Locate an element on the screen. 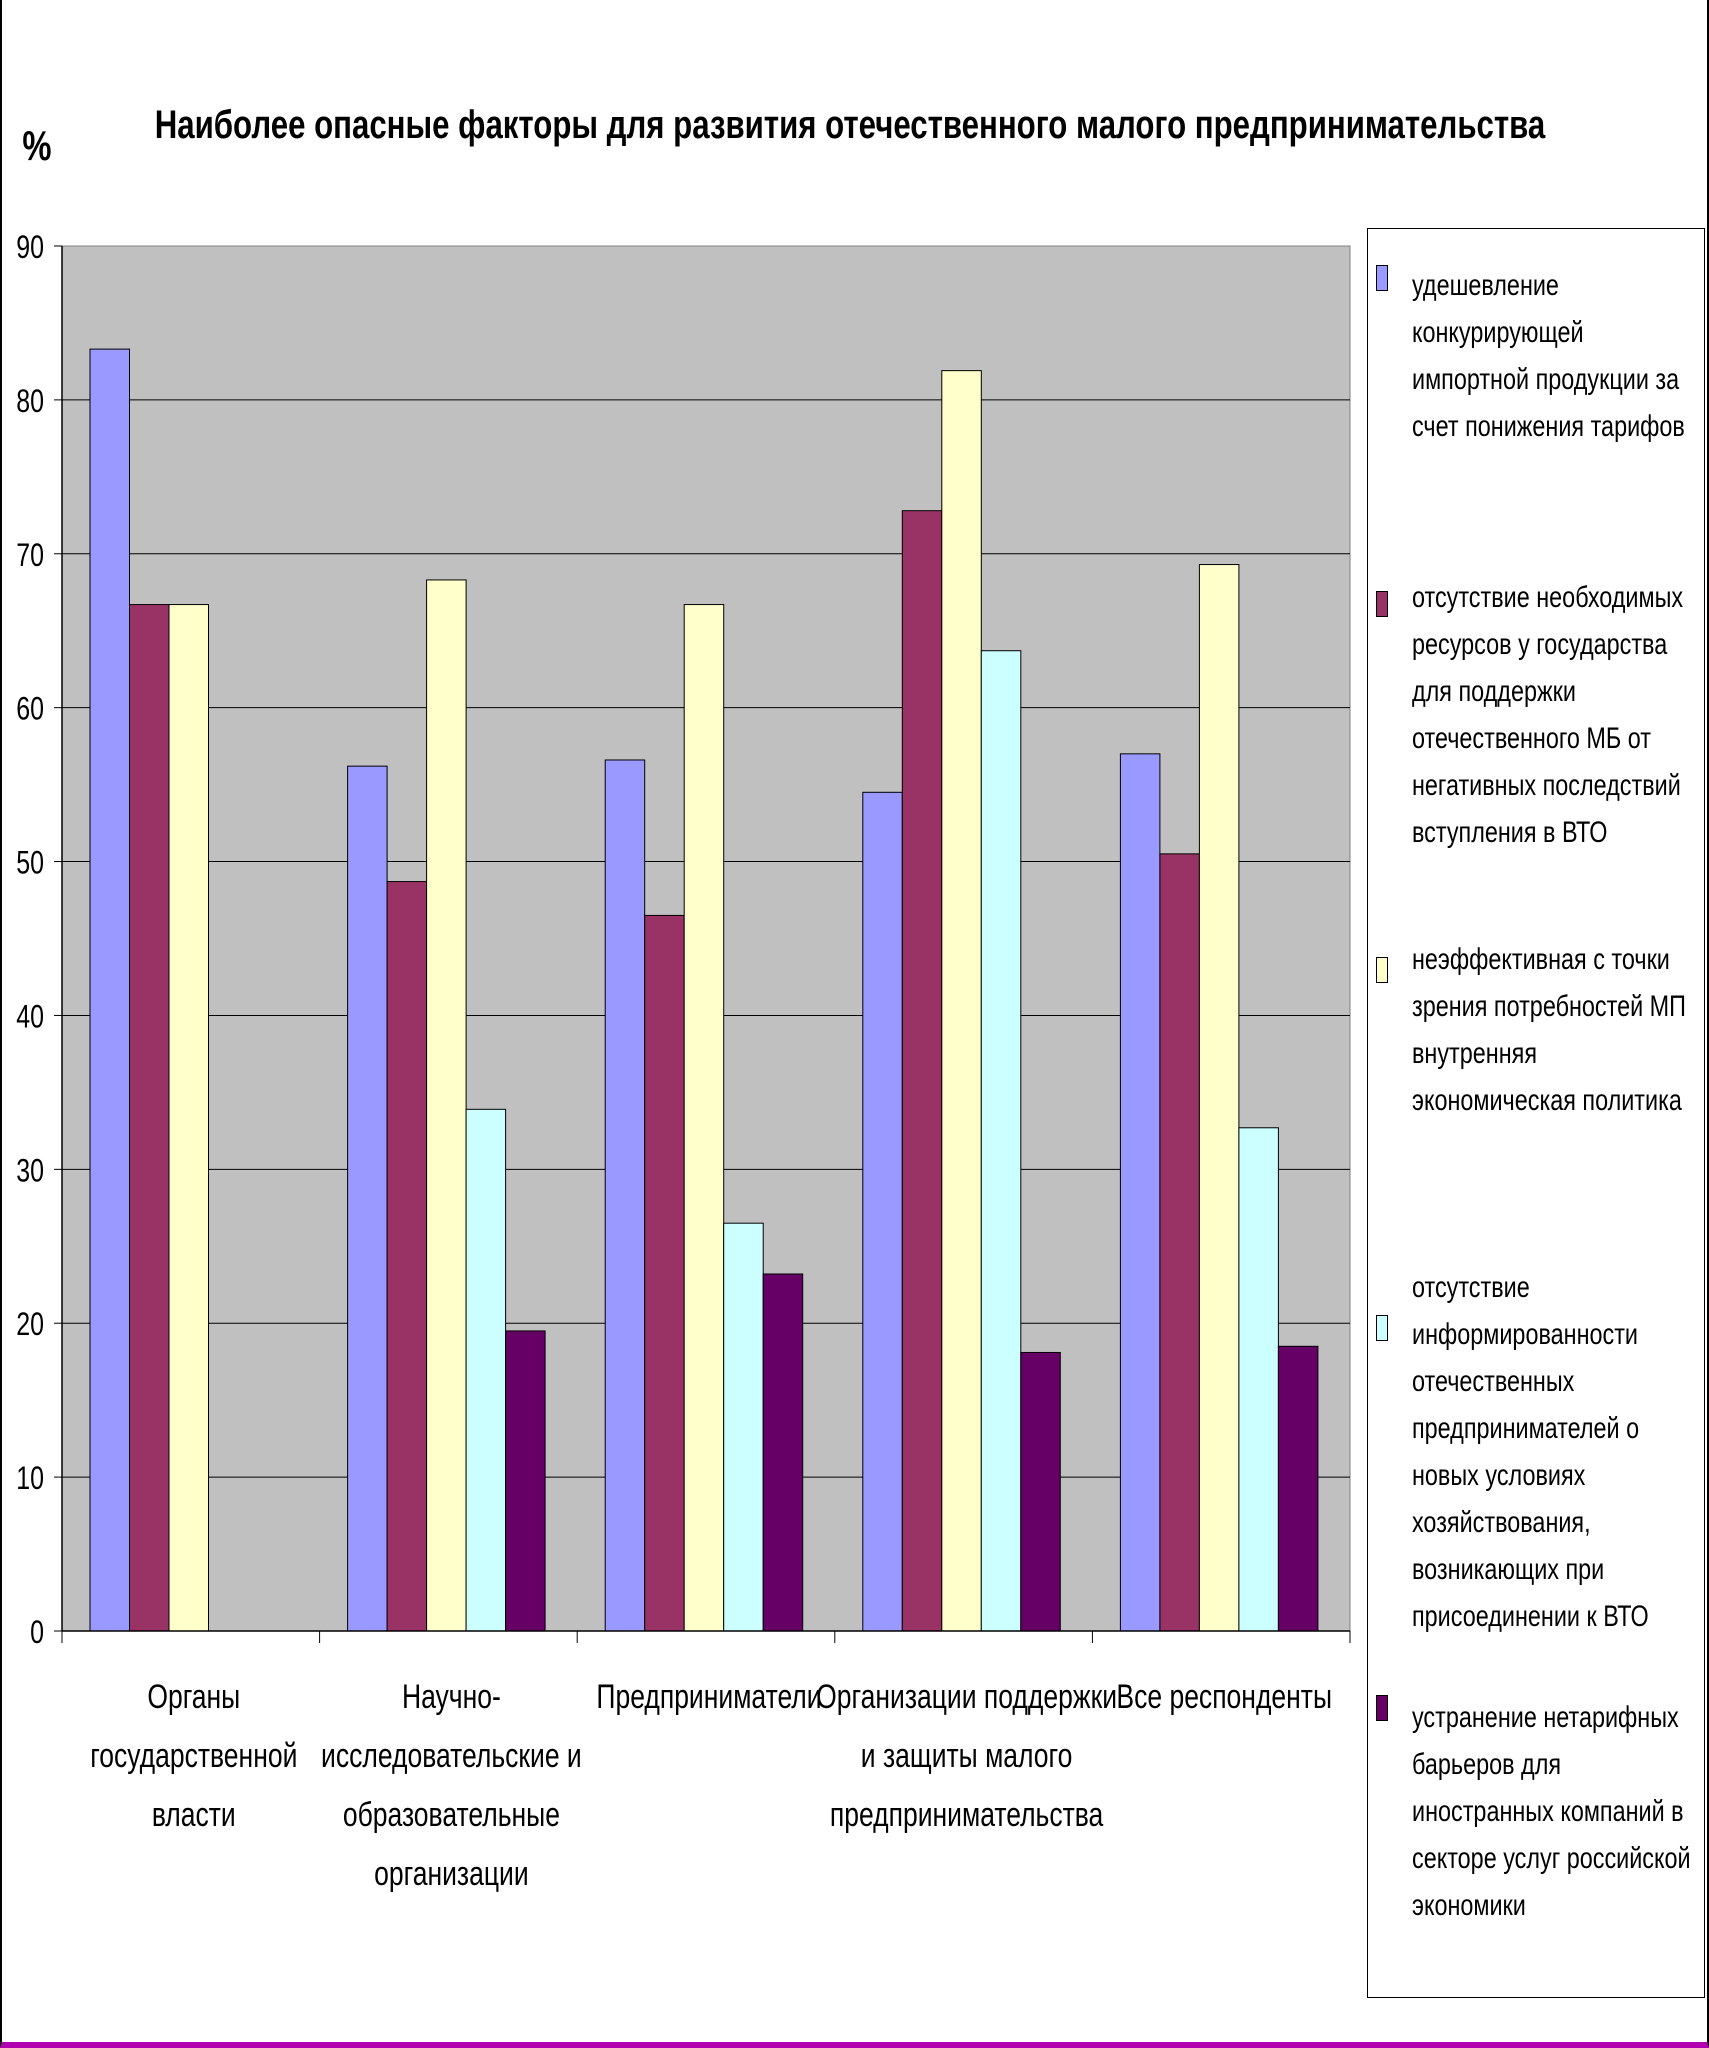 This screenshot has width=1709, height=2048. legend-label: для поддержки is located at coordinates (1494, 691).